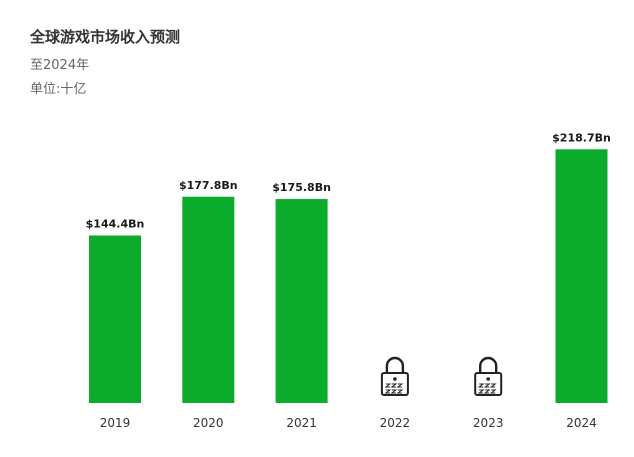 This screenshot has height=457, width=634. I want to click on data-label-2019: $144.4Bn, so click(115, 223).